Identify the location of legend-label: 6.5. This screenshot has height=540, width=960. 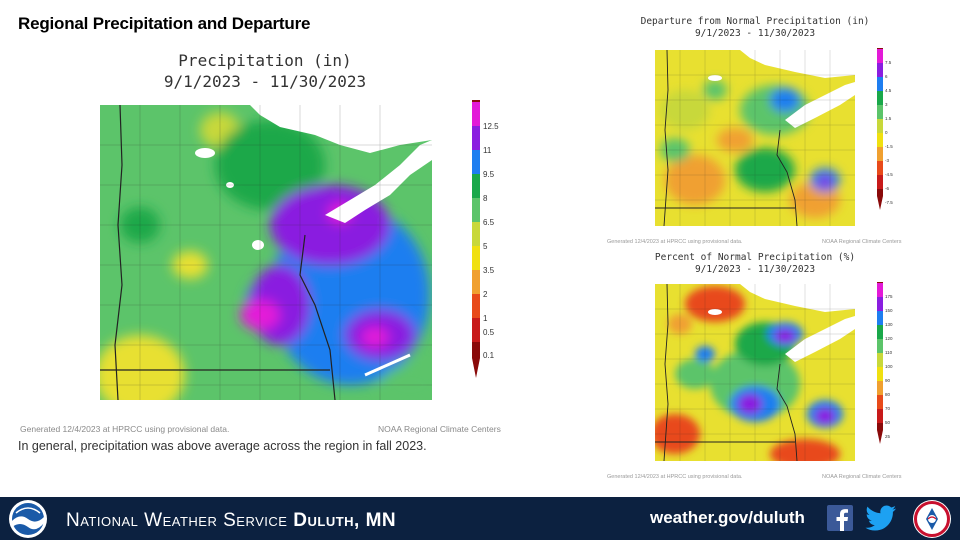
(489, 222).